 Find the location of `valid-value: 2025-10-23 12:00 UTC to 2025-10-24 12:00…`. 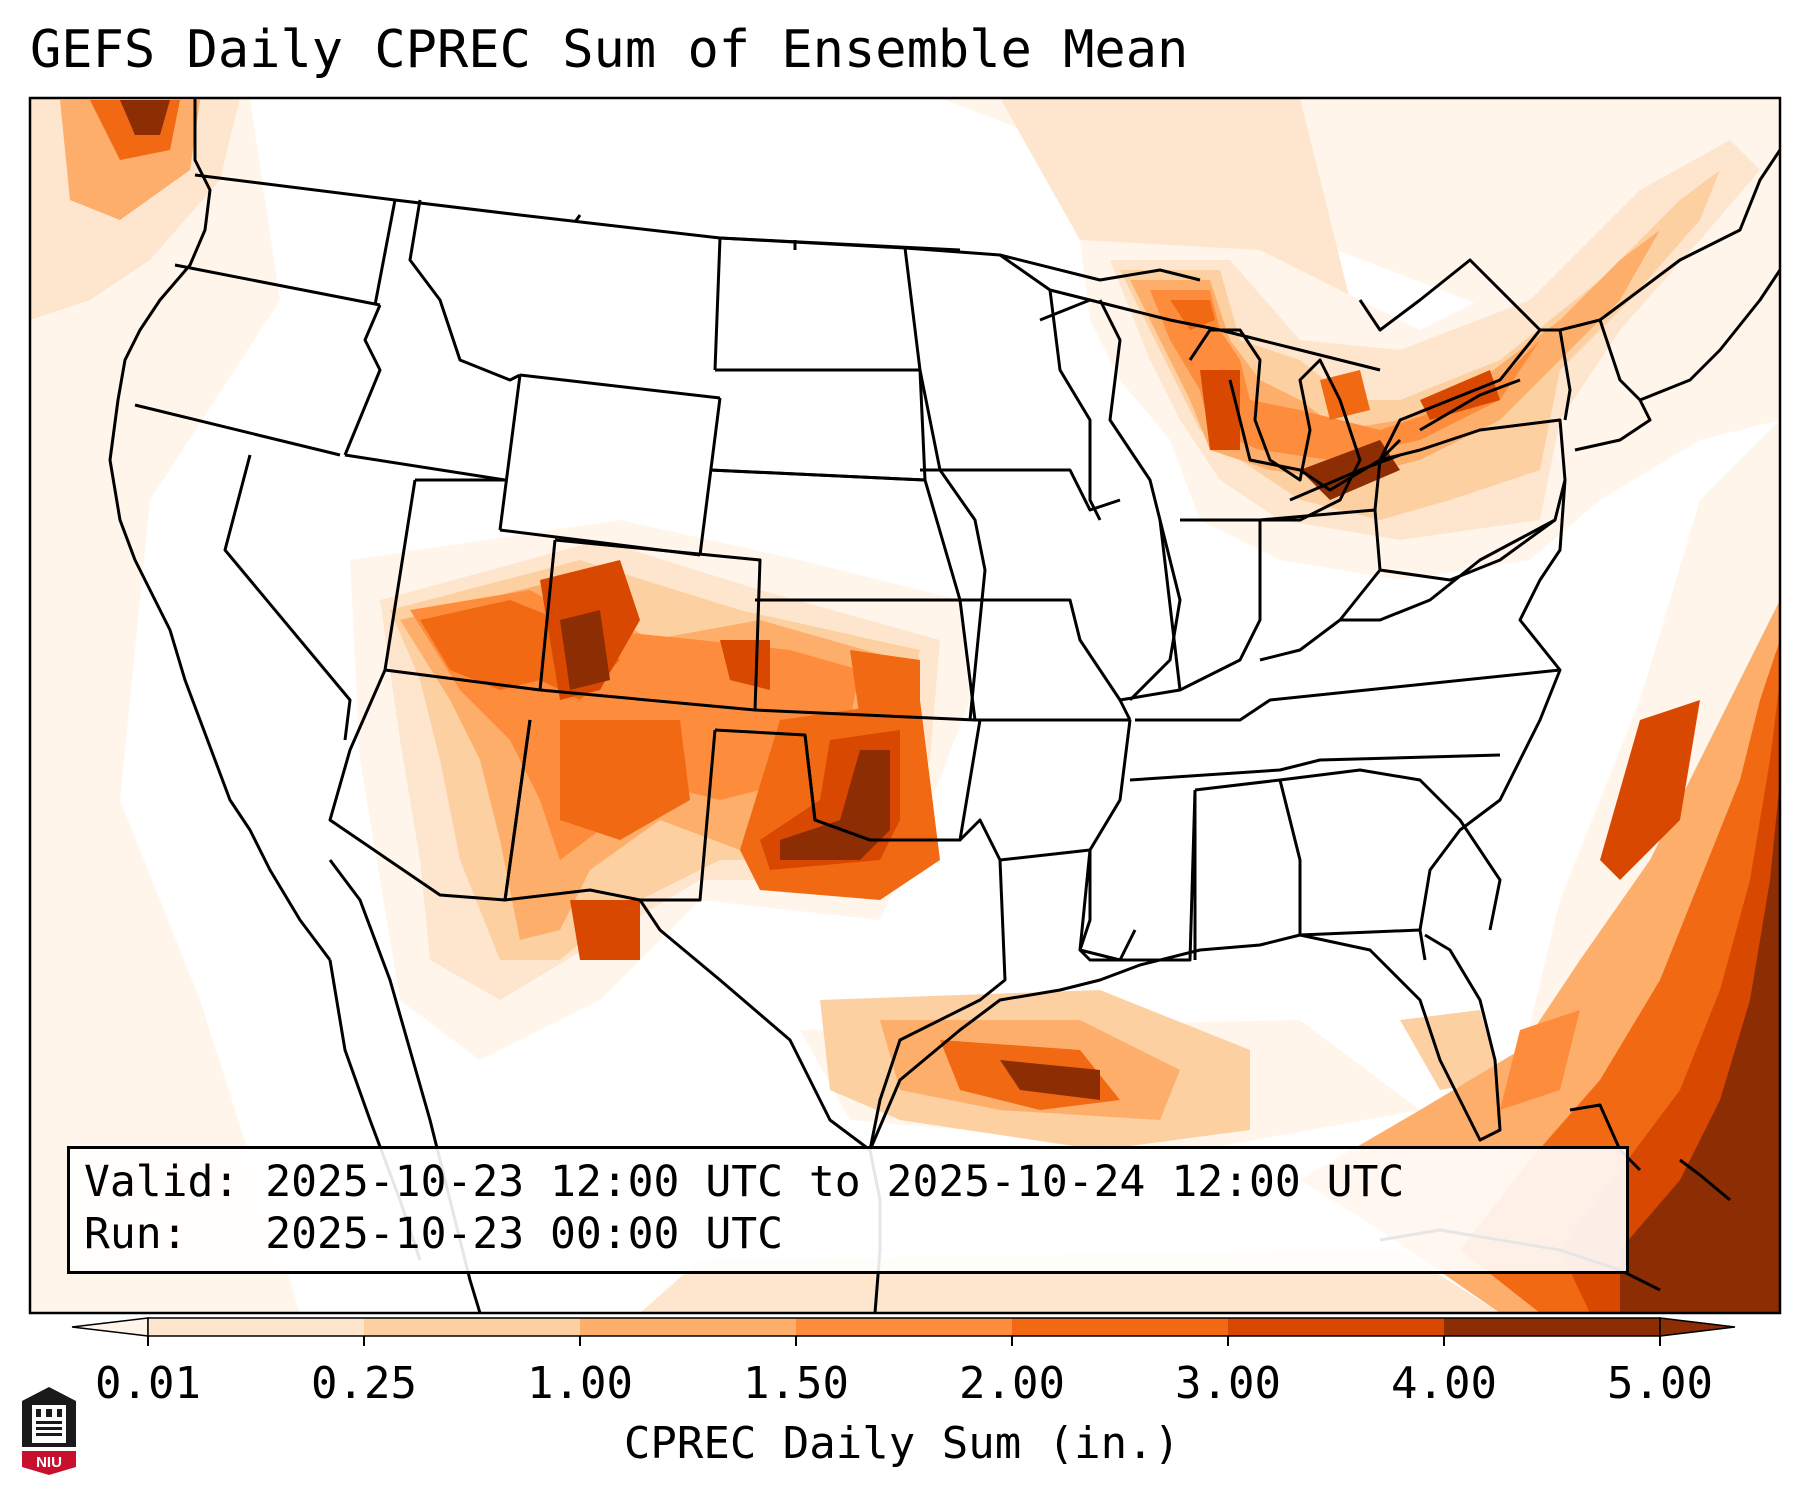

valid-value: 2025-10-23 12:00 UTC to 2025-10-24 12:00… is located at coordinates (835, 1182).